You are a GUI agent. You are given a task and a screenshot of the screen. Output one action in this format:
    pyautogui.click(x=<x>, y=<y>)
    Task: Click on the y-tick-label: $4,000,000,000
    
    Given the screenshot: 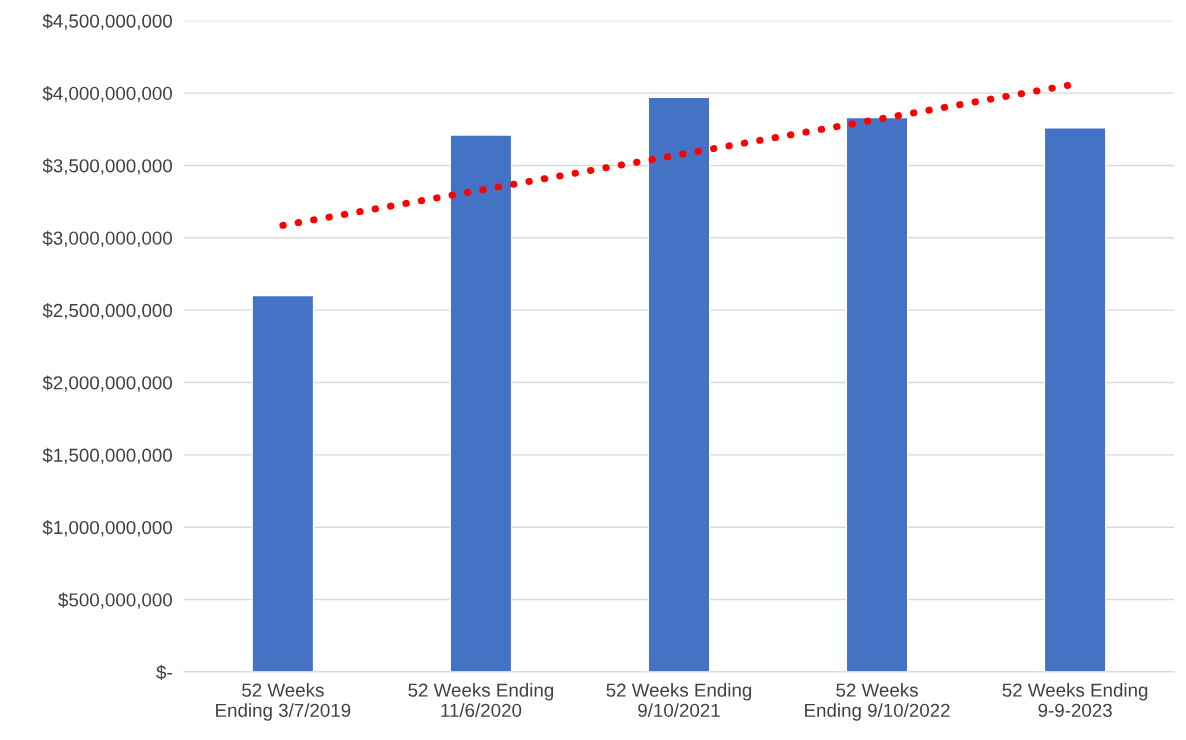 What is the action you would take?
    pyautogui.click(x=107, y=94)
    